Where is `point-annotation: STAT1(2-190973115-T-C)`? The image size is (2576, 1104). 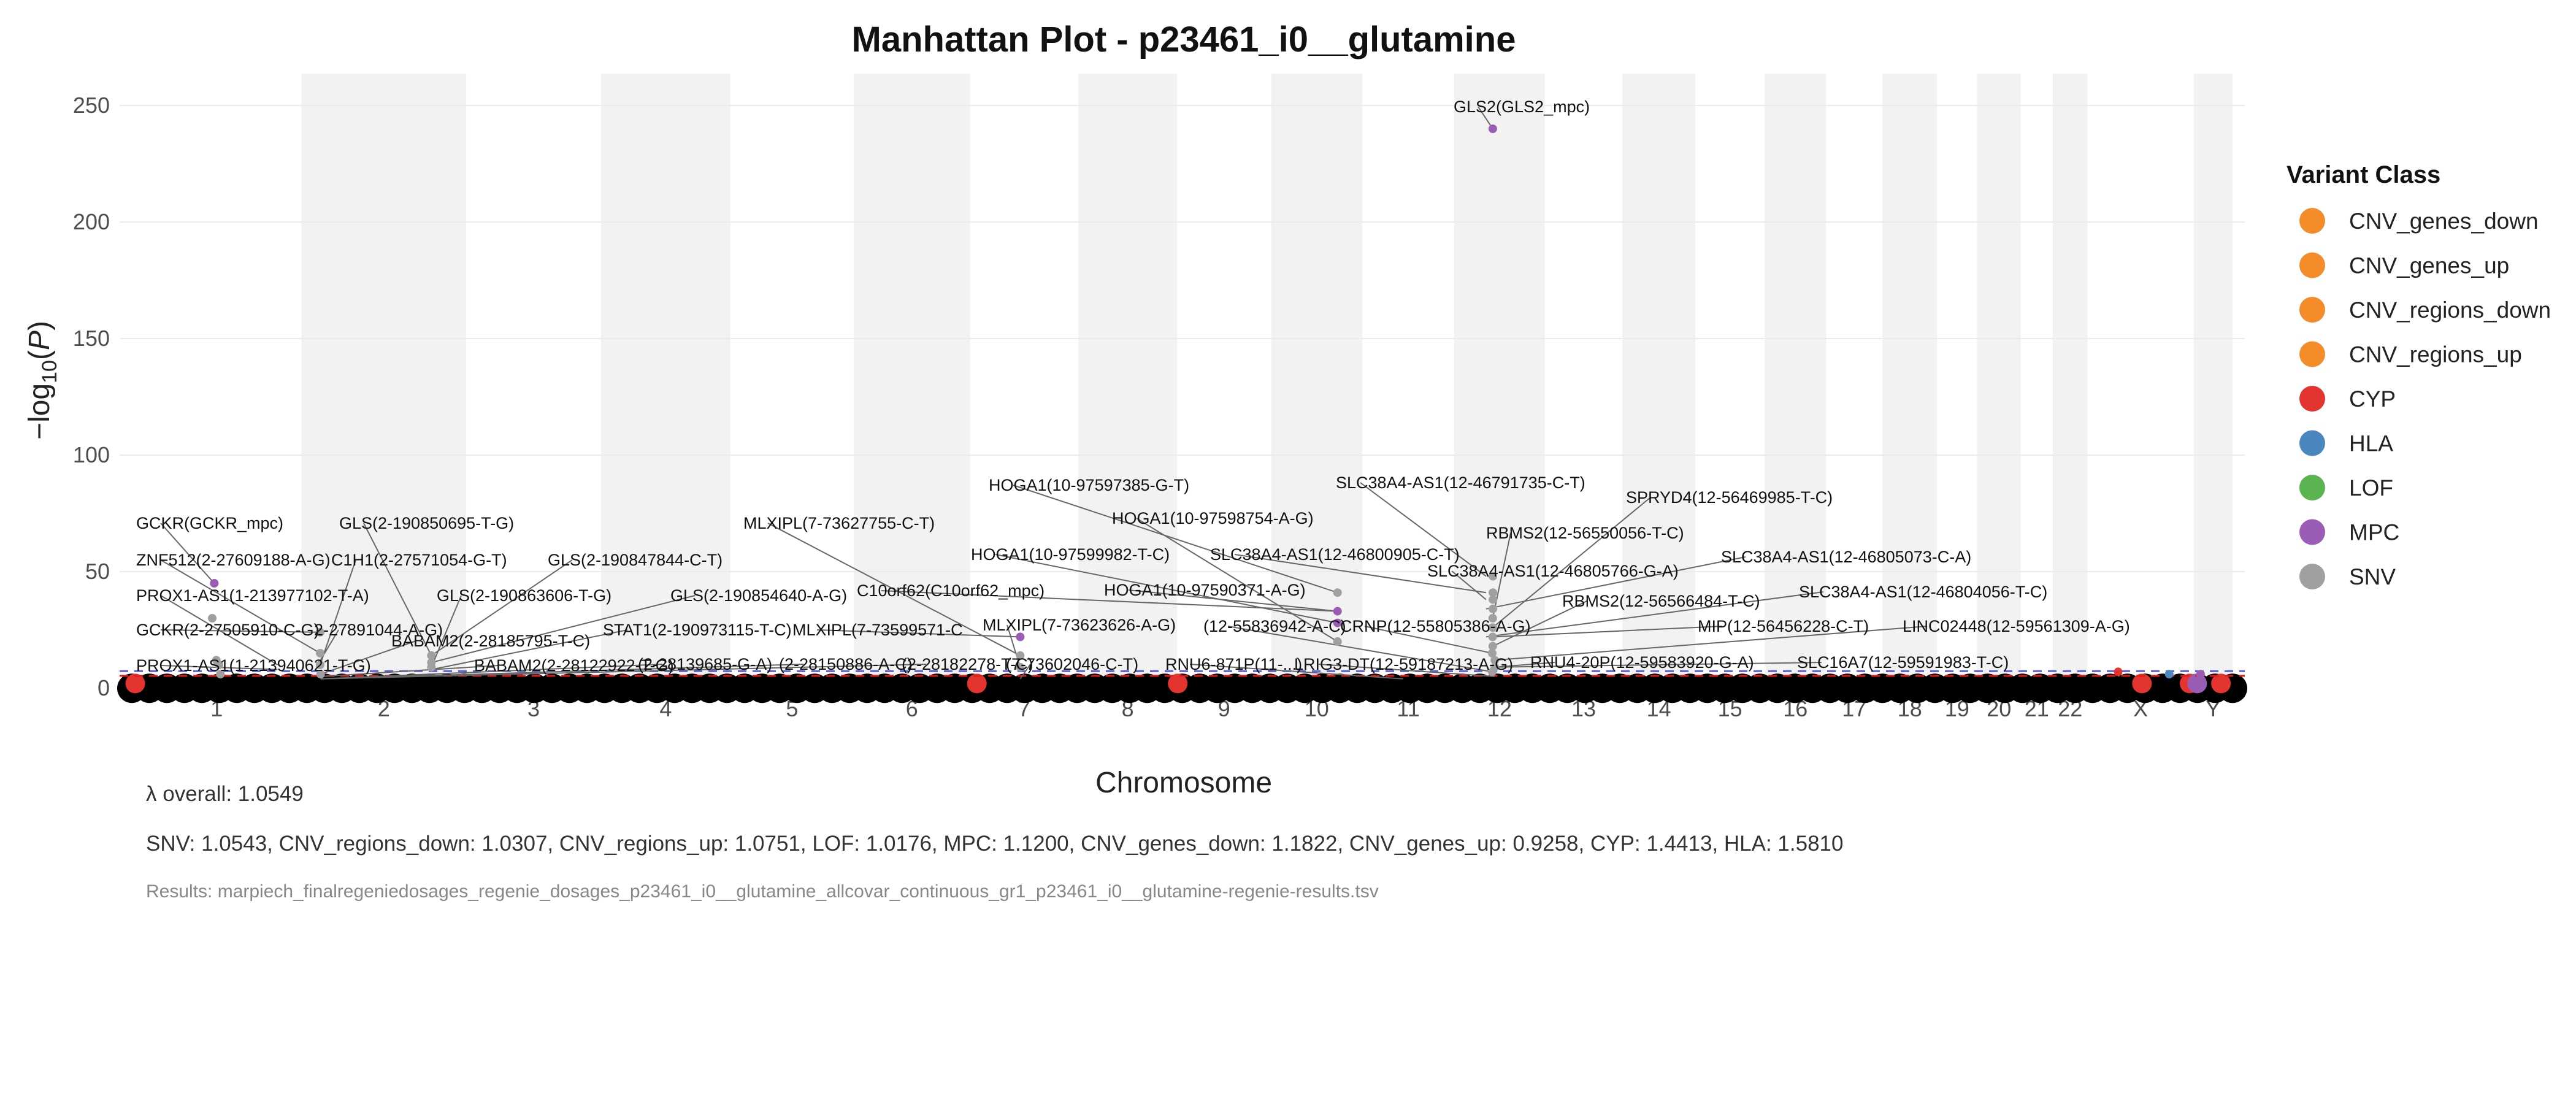
point-annotation: STAT1(2-190973115-T-C) is located at coordinates (697, 630).